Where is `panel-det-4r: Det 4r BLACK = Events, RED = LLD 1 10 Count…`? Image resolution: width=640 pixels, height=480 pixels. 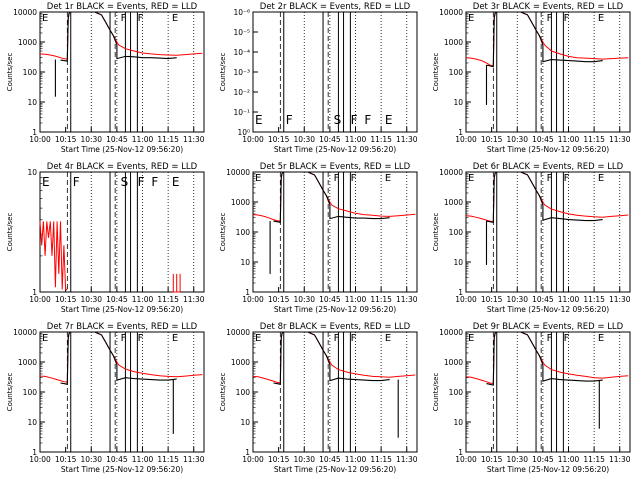
panel-det-4r: Det 4r BLACK = Events, RED = LLD 1 10 Count… is located at coordinates (105, 238).